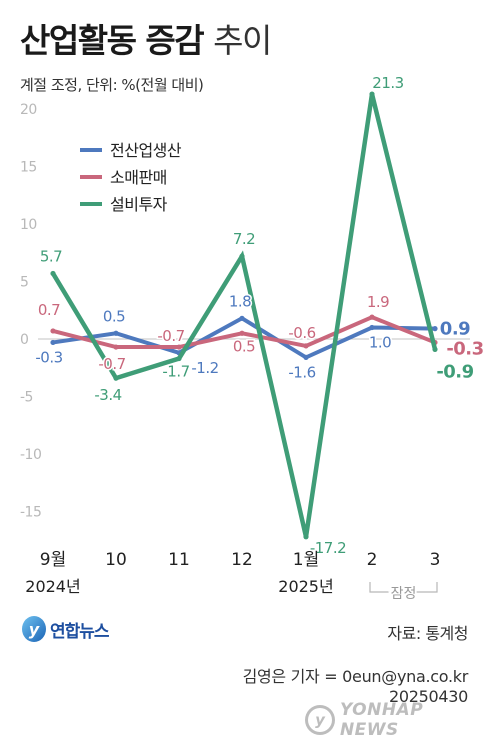  What do you see at coordinates (320, 720) in the screenshot?
I see `watermark-logo-icon: y` at bounding box center [320, 720].